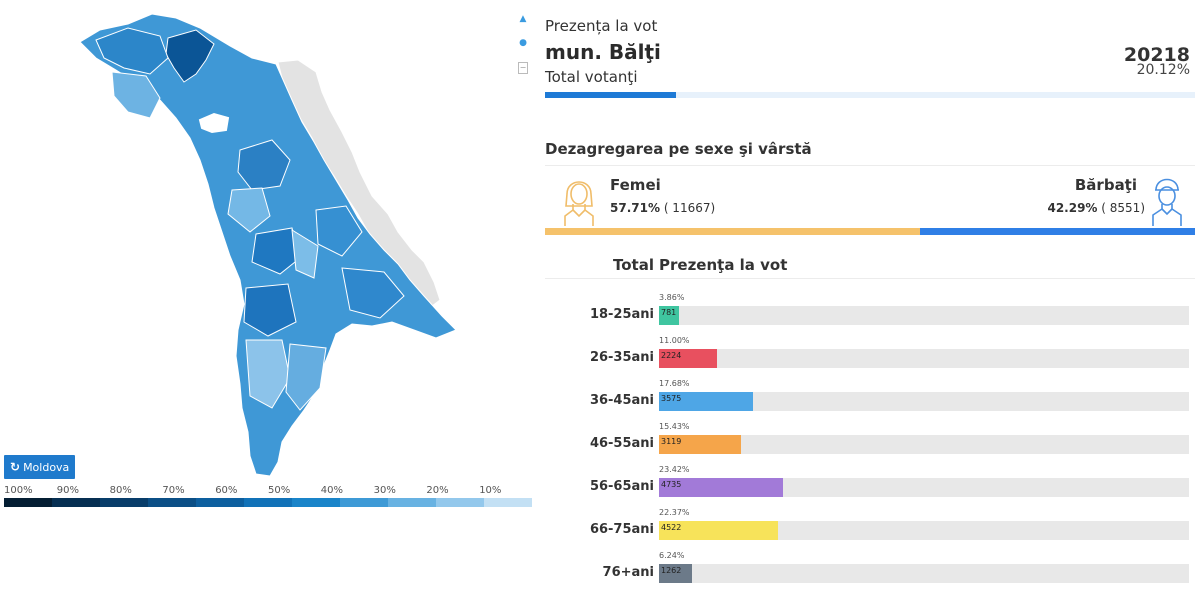  Describe the element at coordinates (270, 310) in the screenshot. I see `map-region-south-a` at that location.